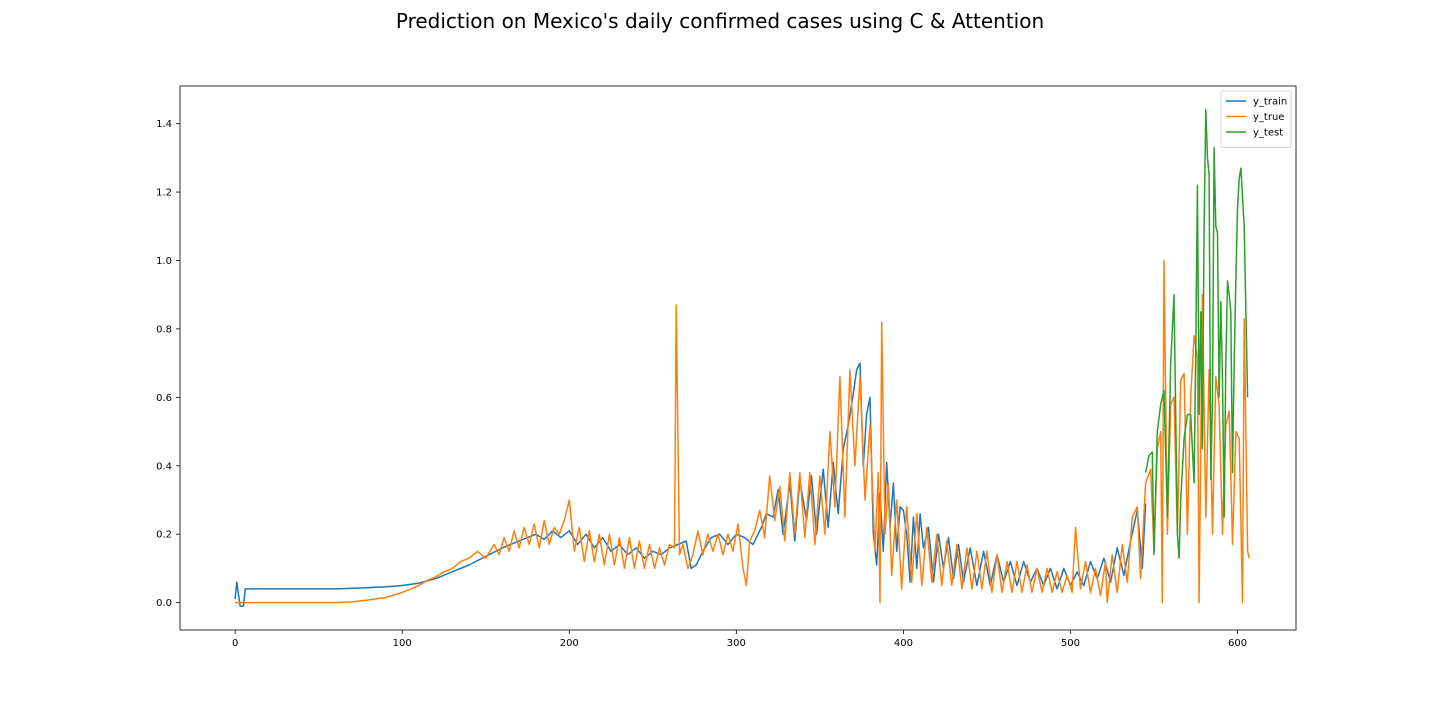 Image resolution: width=1440 pixels, height=720 pixels. I want to click on y-tick-label: 0.0, so click(164, 603).